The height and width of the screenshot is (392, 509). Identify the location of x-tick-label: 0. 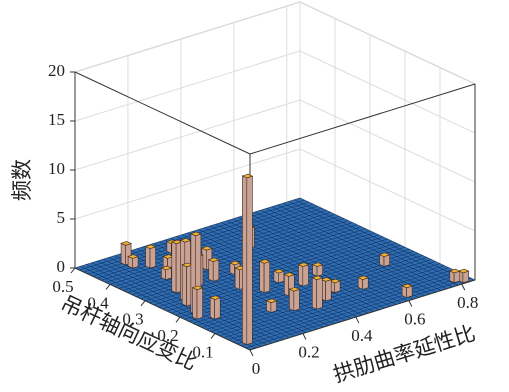
(256, 368).